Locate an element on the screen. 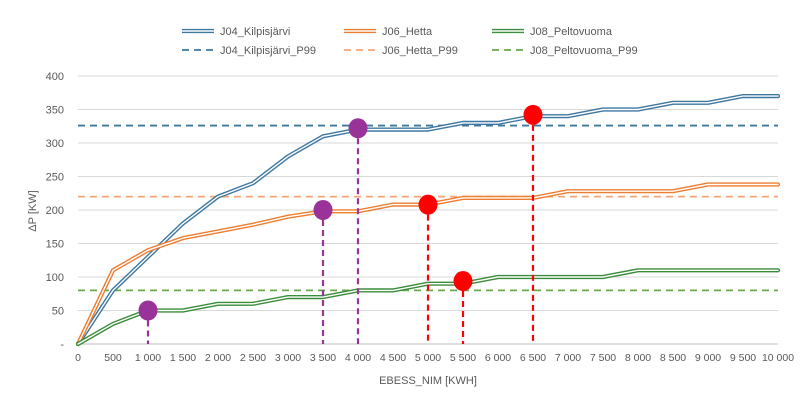 This screenshot has width=801, height=408. y-tick-label: 400 is located at coordinates (55, 77).